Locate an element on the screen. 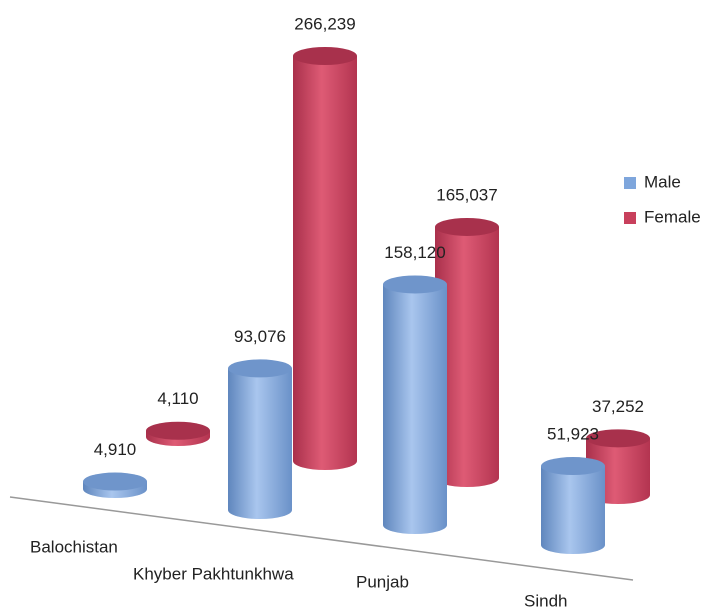 This screenshot has height=608, width=713. legend-label: Female is located at coordinates (672, 216).